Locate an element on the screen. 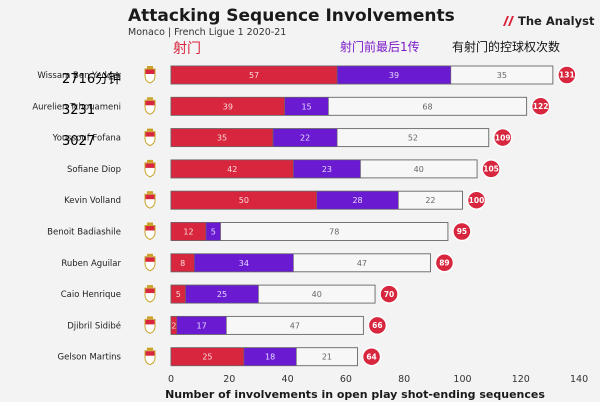  bar-label-assist: 22 is located at coordinates (305, 138).